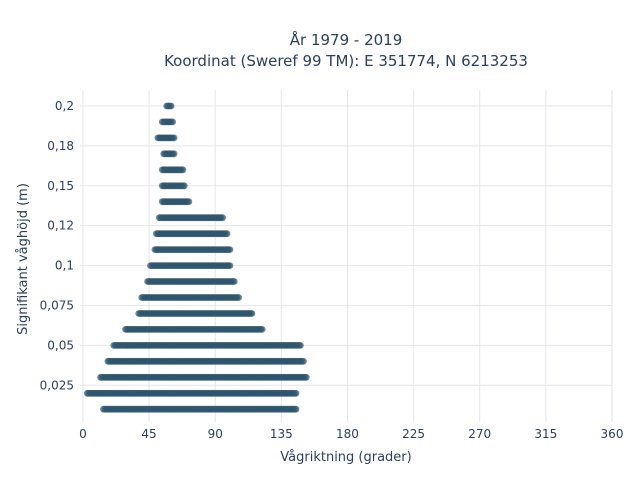  What do you see at coordinates (60, 186) in the screenshot?
I see `y-tick-label: 0,15` at bounding box center [60, 186].